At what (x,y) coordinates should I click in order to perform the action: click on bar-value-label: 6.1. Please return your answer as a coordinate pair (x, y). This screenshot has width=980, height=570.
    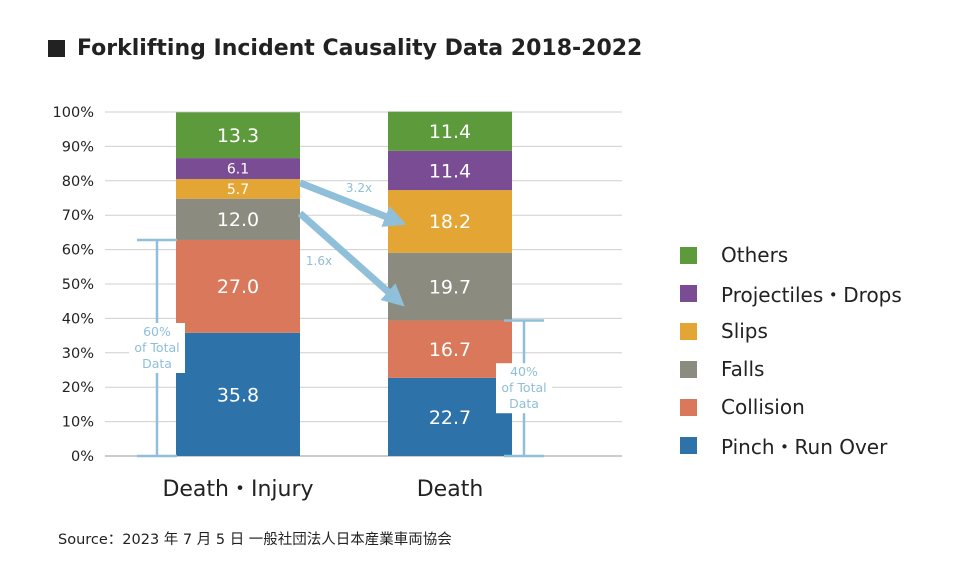
    Looking at the image, I should click on (238, 170).